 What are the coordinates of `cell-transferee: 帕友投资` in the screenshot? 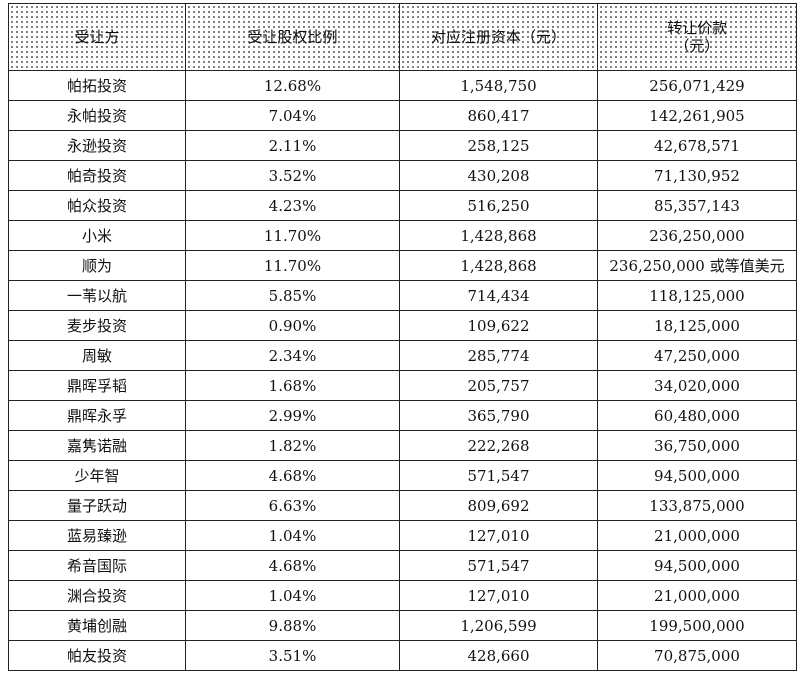 It's located at (97, 655).